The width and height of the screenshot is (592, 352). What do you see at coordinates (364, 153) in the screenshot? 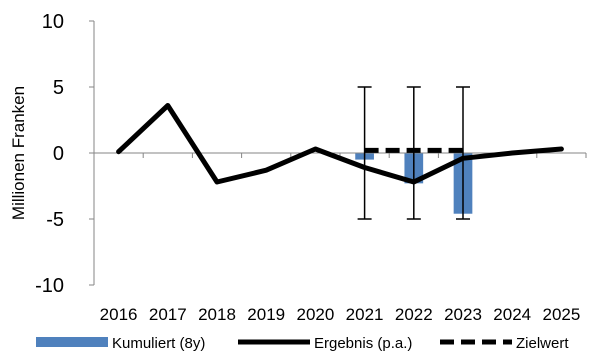
I see `error-bar-2021` at bounding box center [364, 153].